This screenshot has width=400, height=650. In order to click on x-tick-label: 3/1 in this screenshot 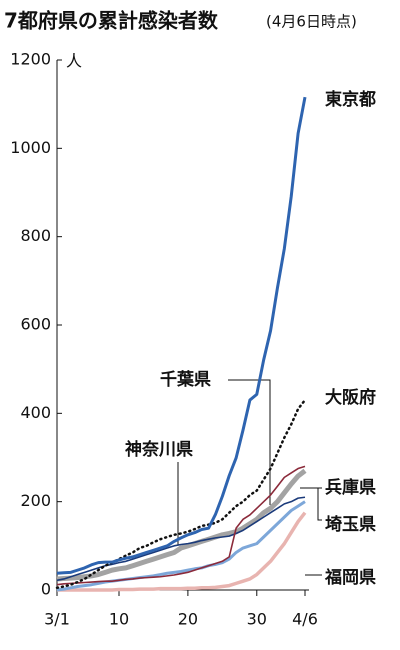, I will do `click(57, 619)`.